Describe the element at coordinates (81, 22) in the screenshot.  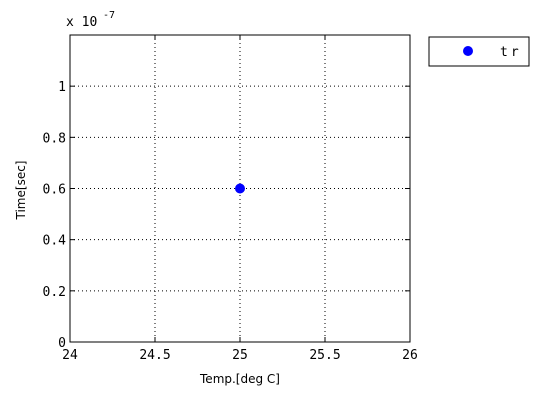
I see `multiplier-base: x 10` at that location.